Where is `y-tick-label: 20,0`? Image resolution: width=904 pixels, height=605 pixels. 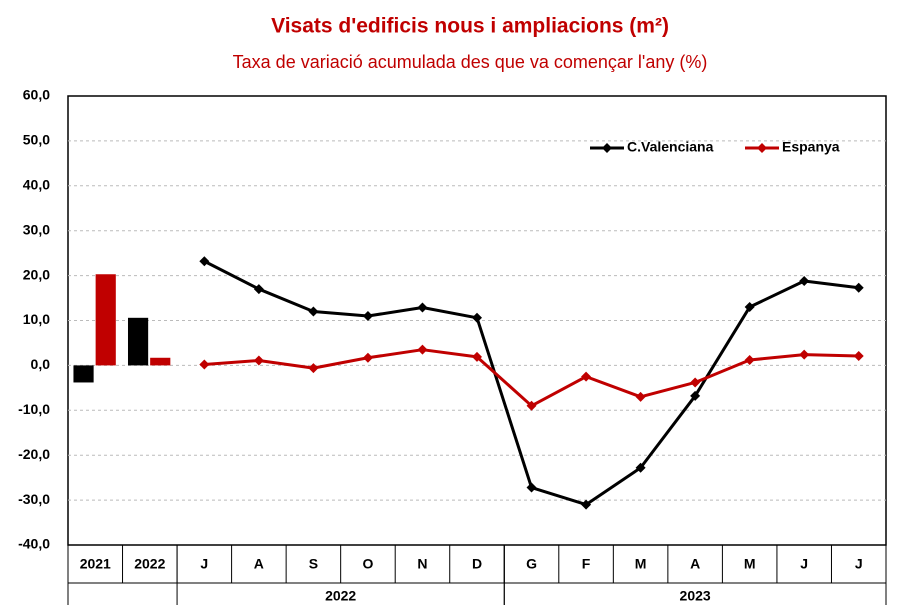 y-tick-label: 20,0 is located at coordinates (36, 274).